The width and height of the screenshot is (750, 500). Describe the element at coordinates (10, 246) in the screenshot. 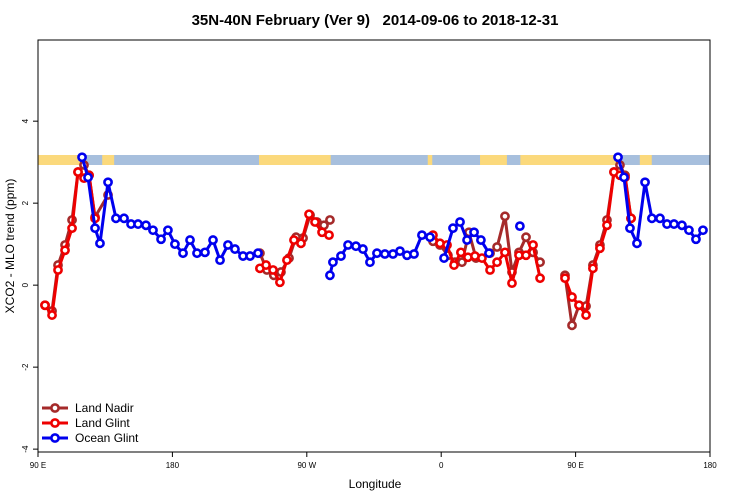

I see `y-axis-label: XCO2 - MLO trend (ppm)` at that location.